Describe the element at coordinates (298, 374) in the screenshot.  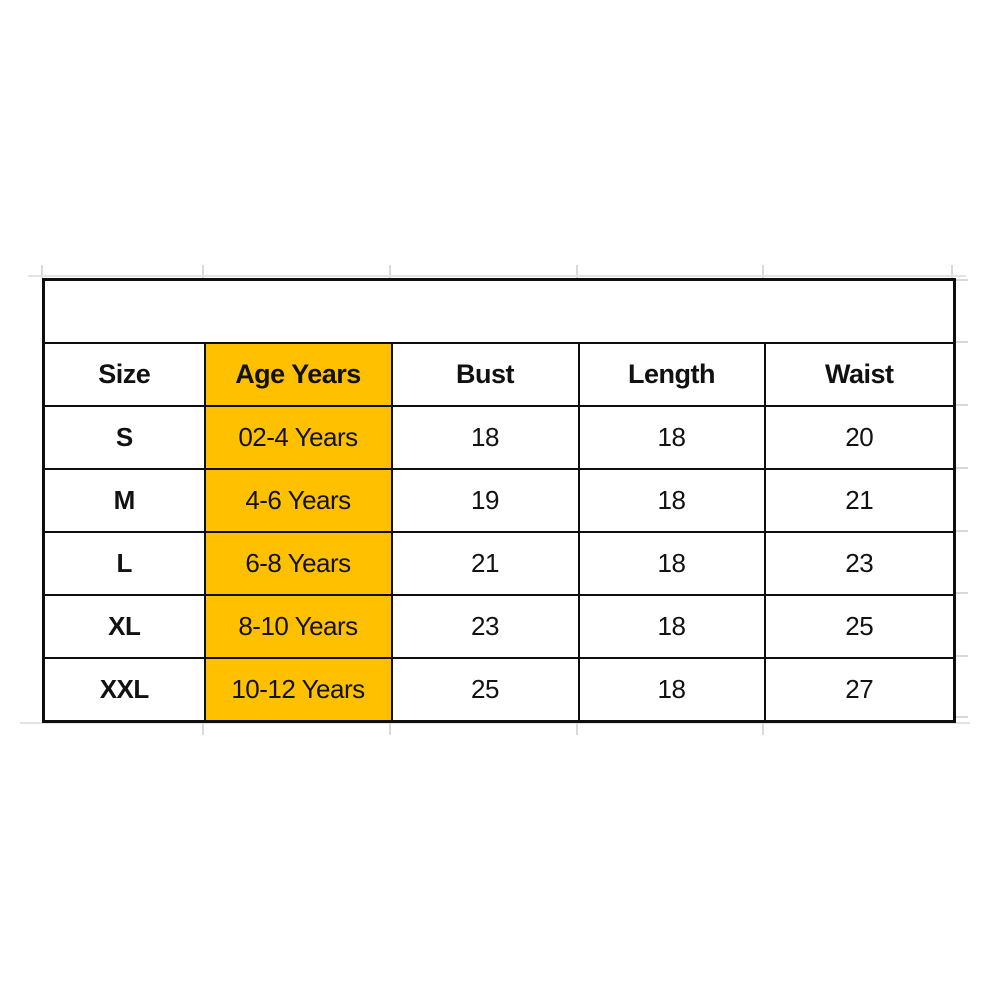
I see `column-header-age: Age Years` at that location.